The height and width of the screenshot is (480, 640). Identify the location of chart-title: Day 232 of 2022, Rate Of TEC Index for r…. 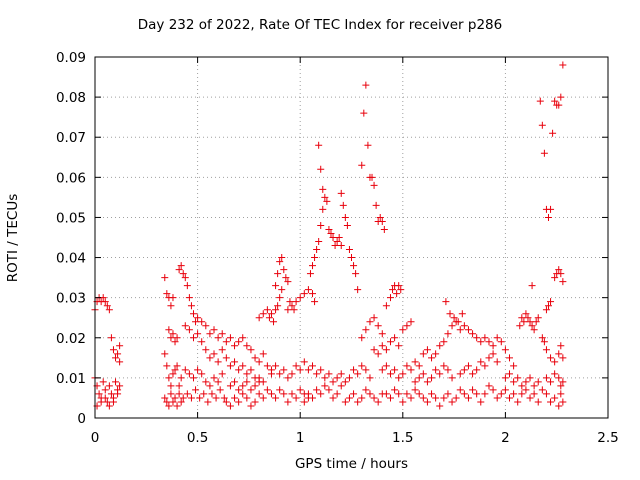
(320, 25).